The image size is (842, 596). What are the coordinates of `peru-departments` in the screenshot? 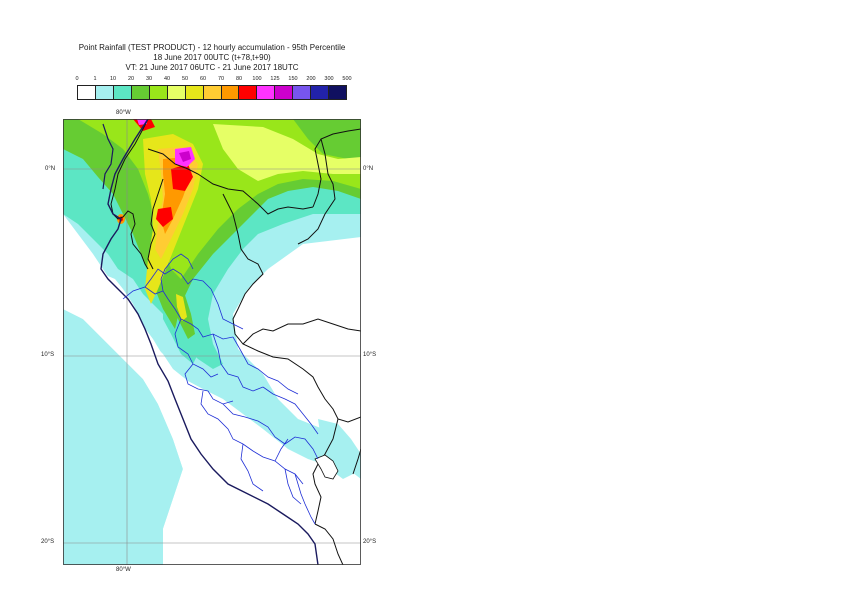 It's located at (220, 389).